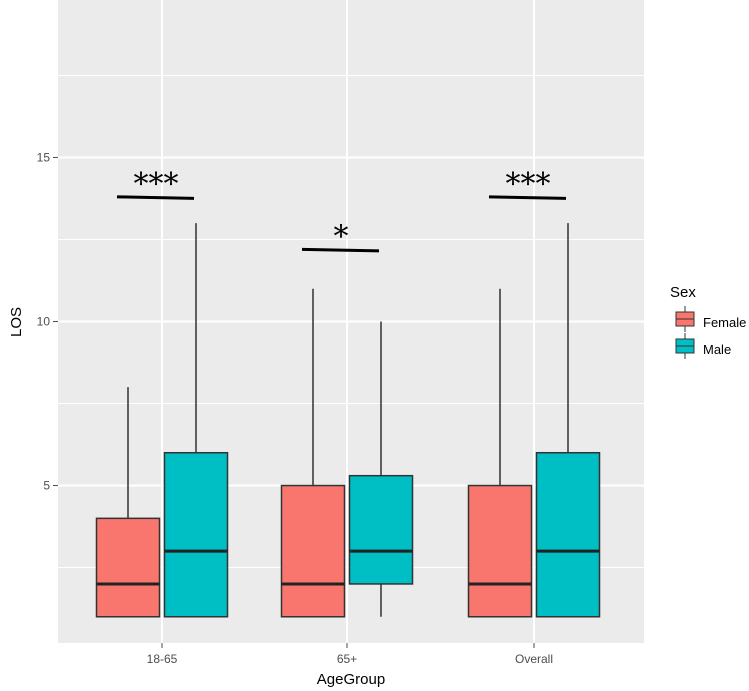 This screenshot has height=691, width=749. Describe the element at coordinates (162, 659) in the screenshot. I see `x-tick-label: 18-65` at that location.